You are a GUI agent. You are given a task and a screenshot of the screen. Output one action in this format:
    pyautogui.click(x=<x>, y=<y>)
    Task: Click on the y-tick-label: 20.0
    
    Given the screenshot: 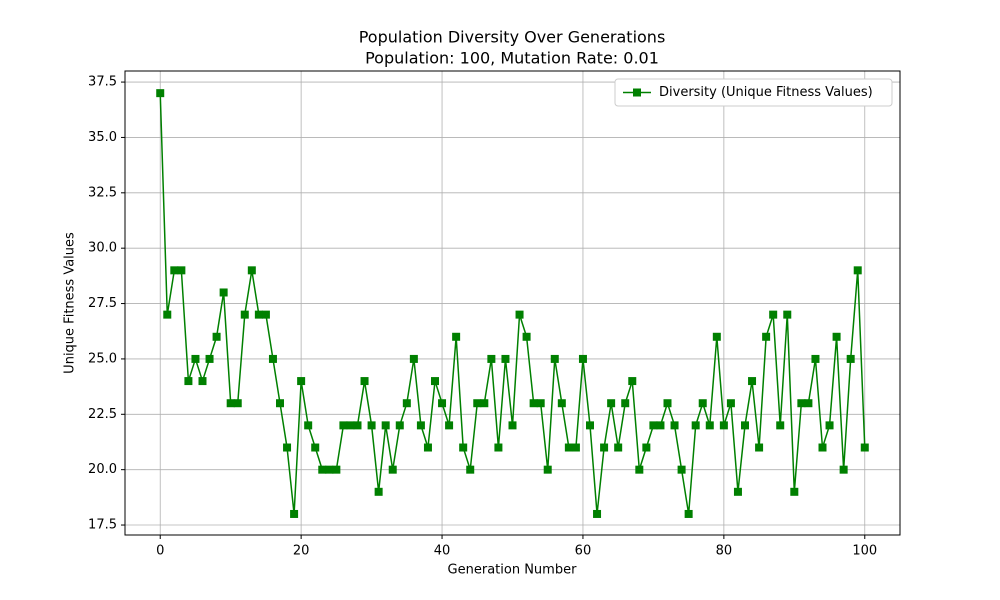 What is the action you would take?
    pyautogui.click(x=102, y=469)
    